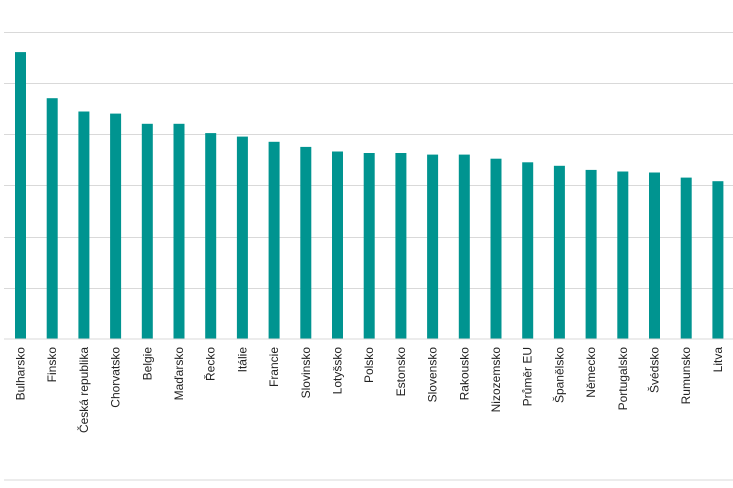 The image size is (733, 488). What do you see at coordinates (52, 365) in the screenshot?
I see `category-tick-label: Finsko` at bounding box center [52, 365].